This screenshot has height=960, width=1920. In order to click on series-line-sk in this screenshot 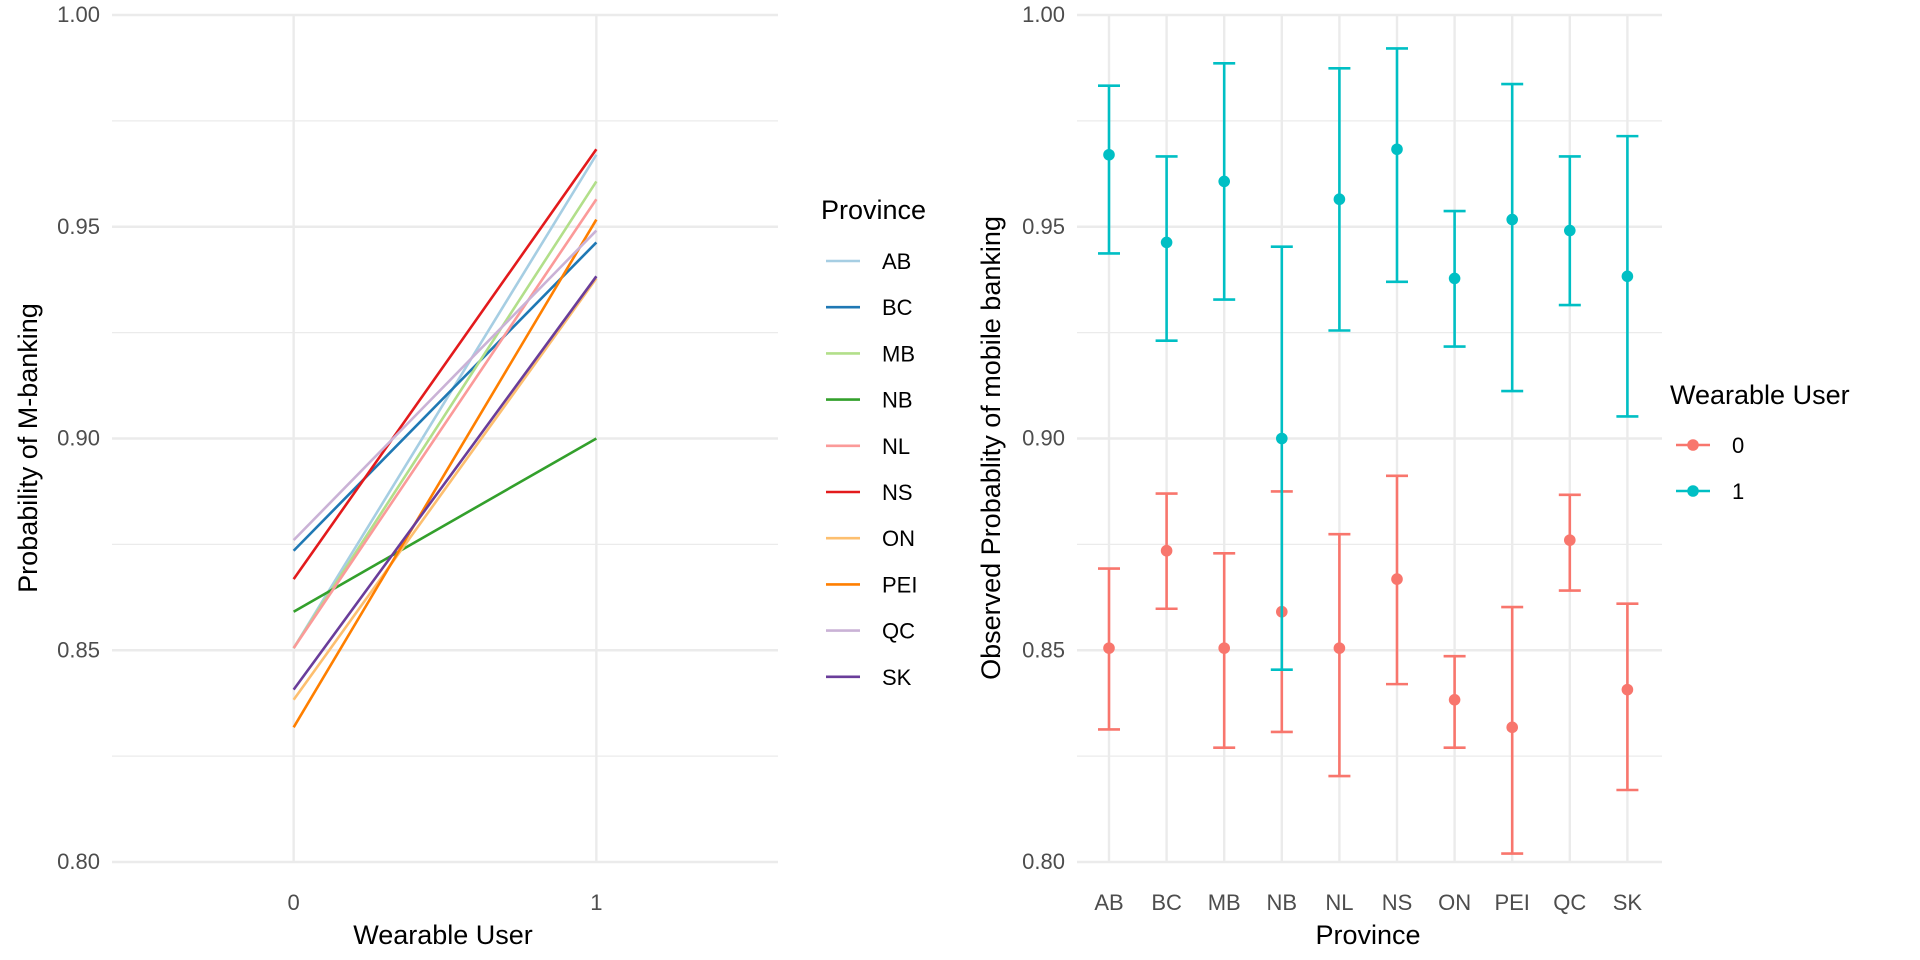, I will do `click(445, 483)`.